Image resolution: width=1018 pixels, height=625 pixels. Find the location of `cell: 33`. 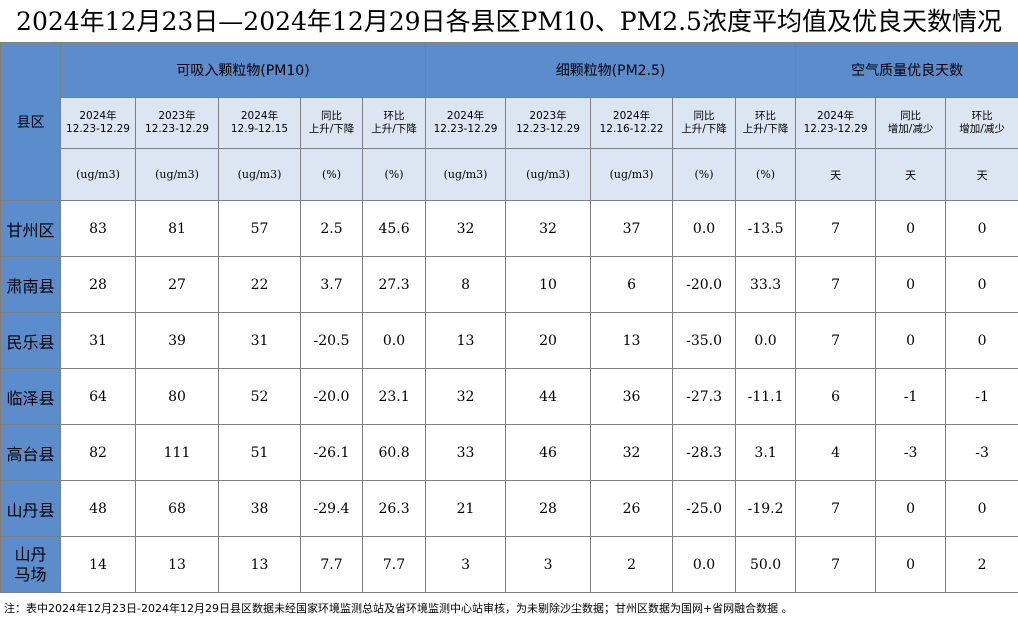

cell: 33 is located at coordinates (466, 452).